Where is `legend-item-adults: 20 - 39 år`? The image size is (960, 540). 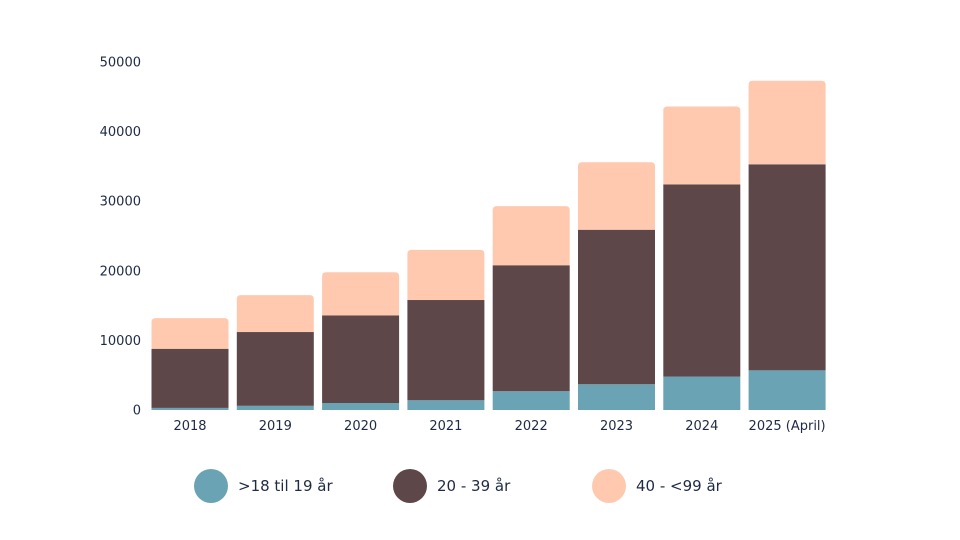
legend-item-adults: 20 - 39 år is located at coordinates (451, 486).